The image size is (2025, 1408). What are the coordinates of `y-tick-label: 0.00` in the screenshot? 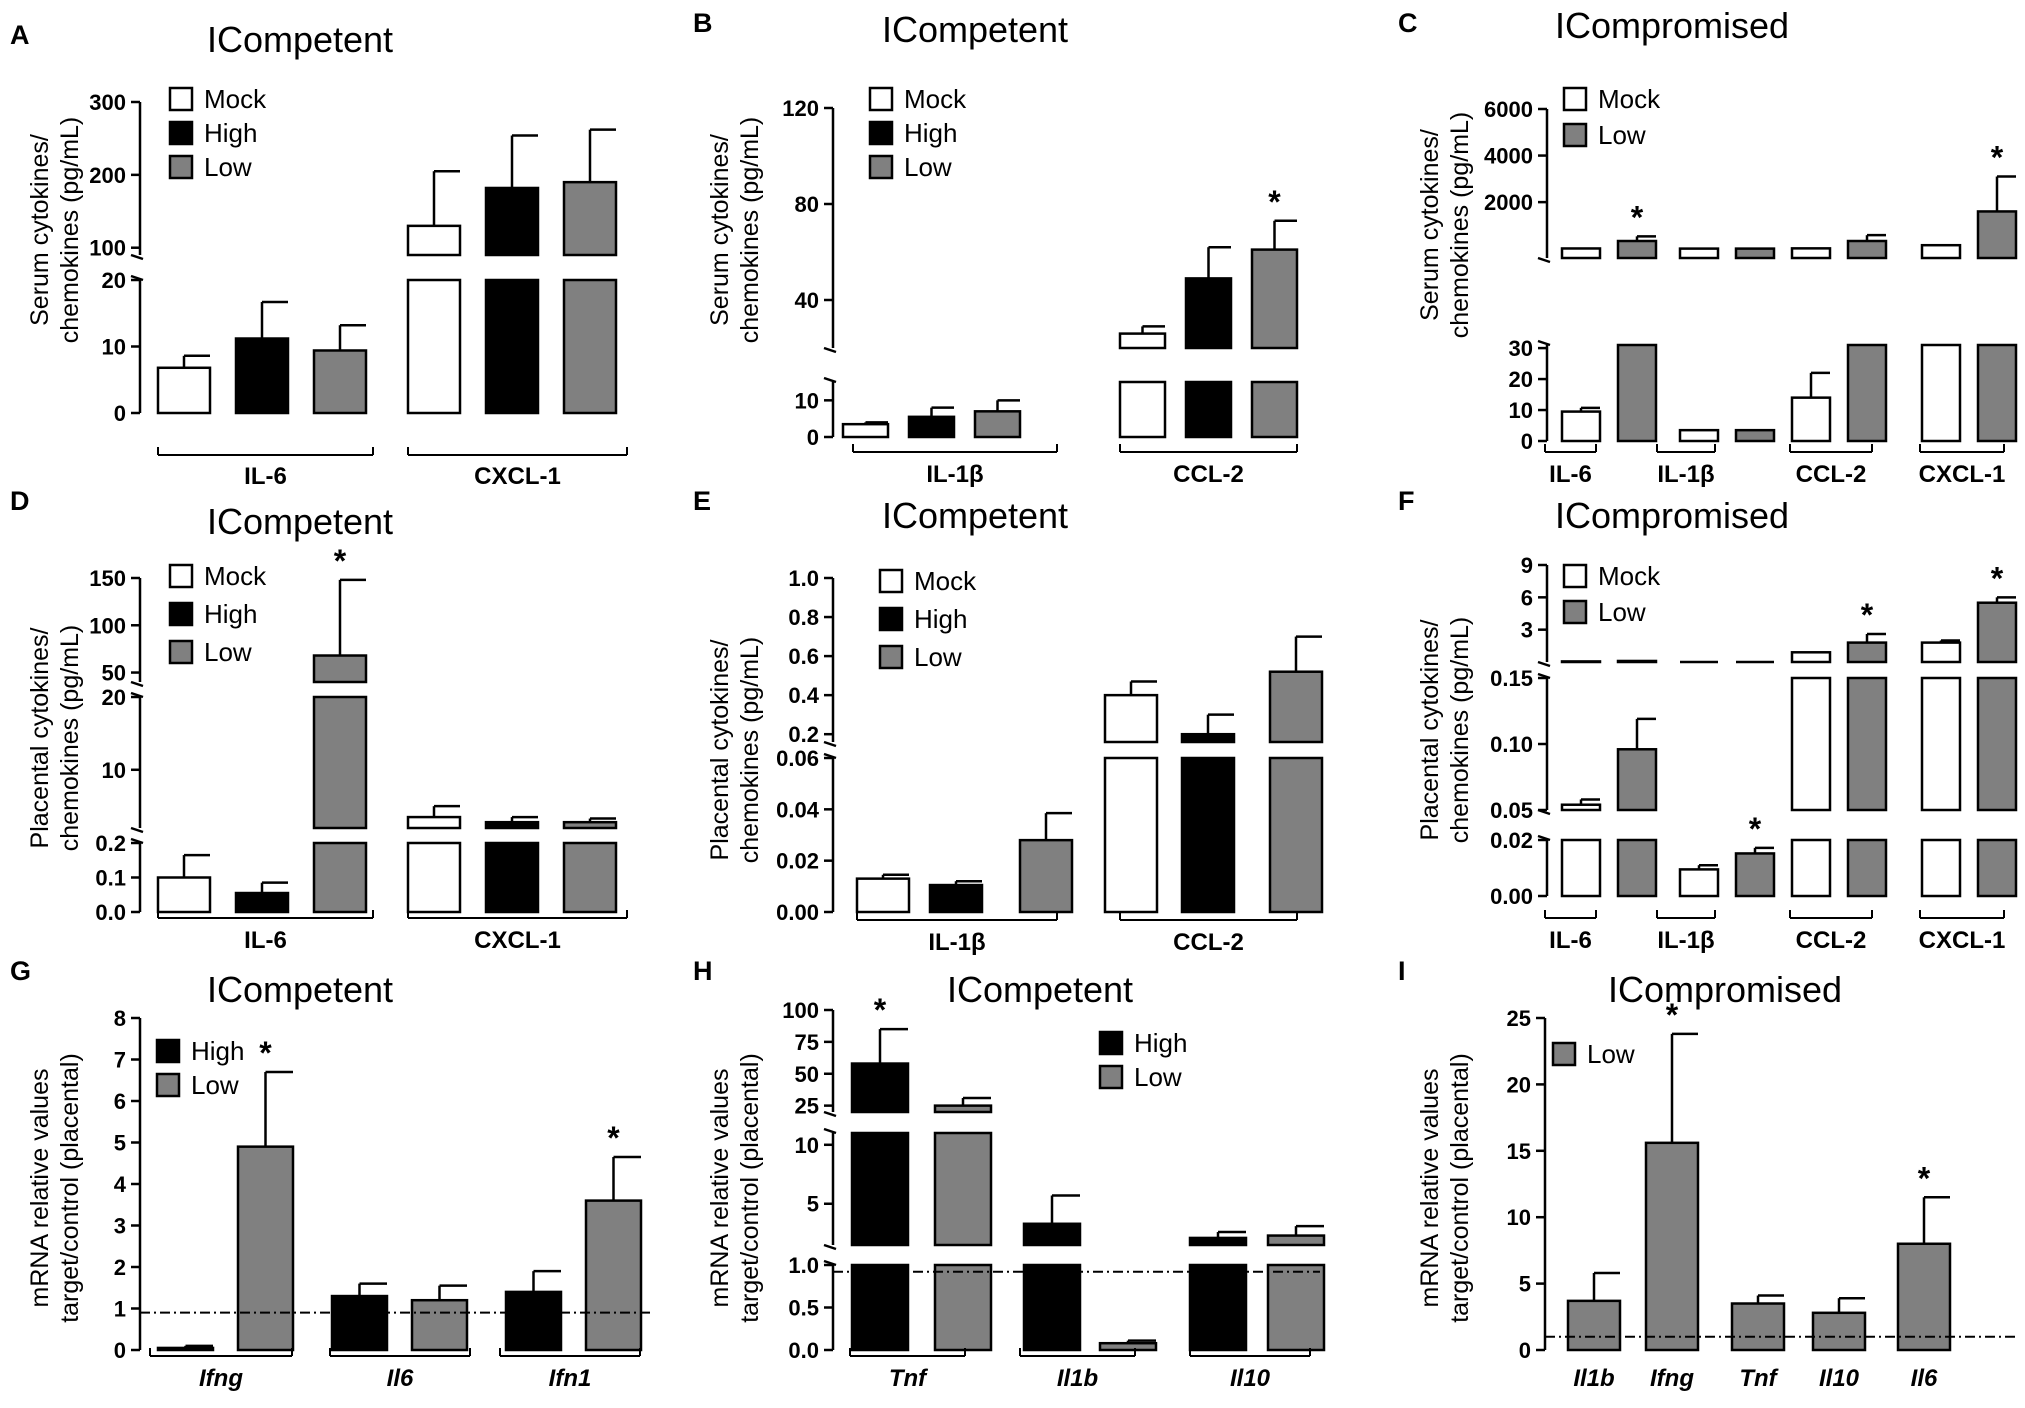 It's located at (797, 912).